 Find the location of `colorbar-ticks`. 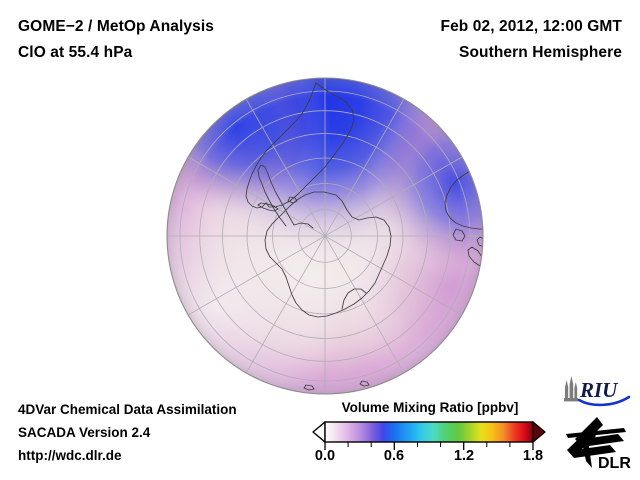

colorbar-ticks is located at coordinates (429, 446).